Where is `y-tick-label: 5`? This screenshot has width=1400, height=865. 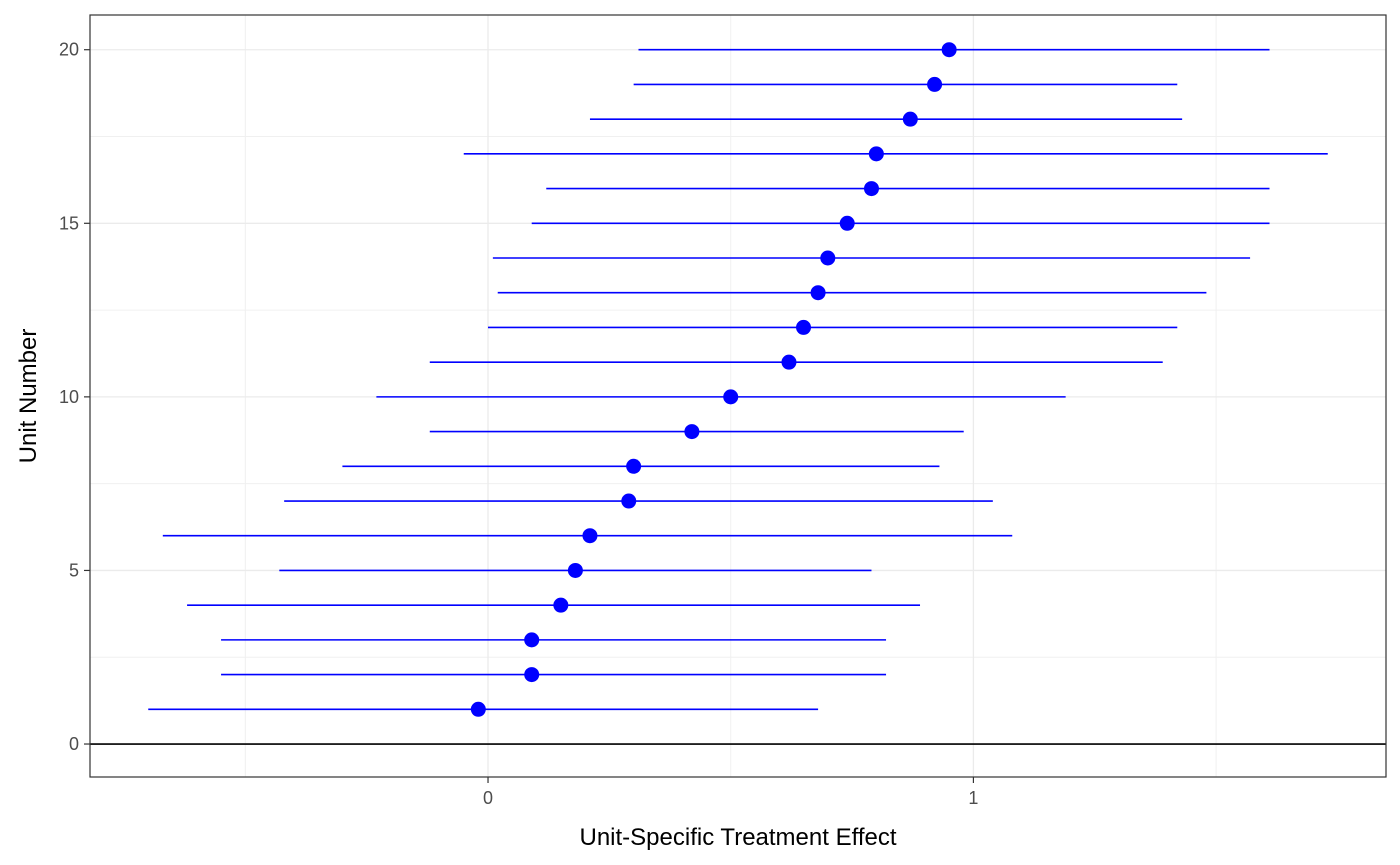 y-tick-label: 5 is located at coordinates (74, 570).